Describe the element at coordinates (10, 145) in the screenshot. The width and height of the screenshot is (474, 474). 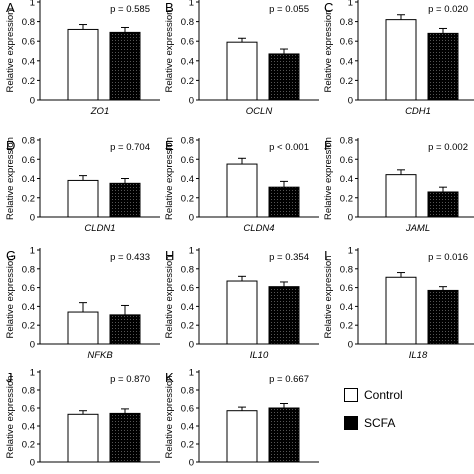
I see `panel-letter: D` at that location.